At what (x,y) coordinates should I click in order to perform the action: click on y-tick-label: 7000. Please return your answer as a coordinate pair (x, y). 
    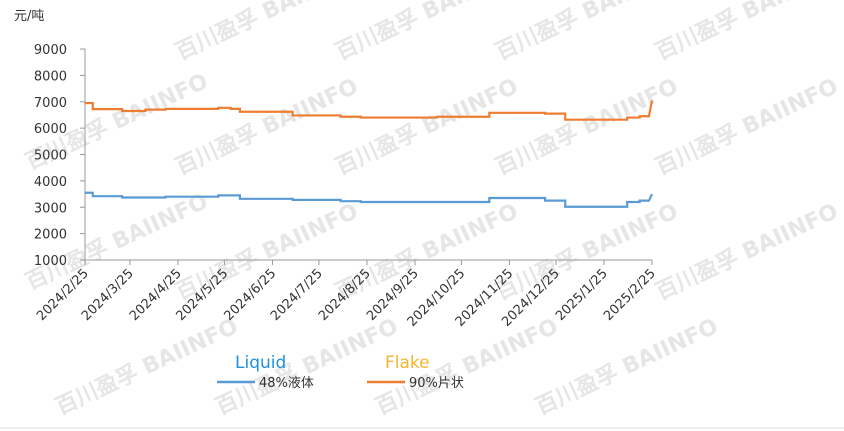
    Looking at the image, I should click on (50, 103).